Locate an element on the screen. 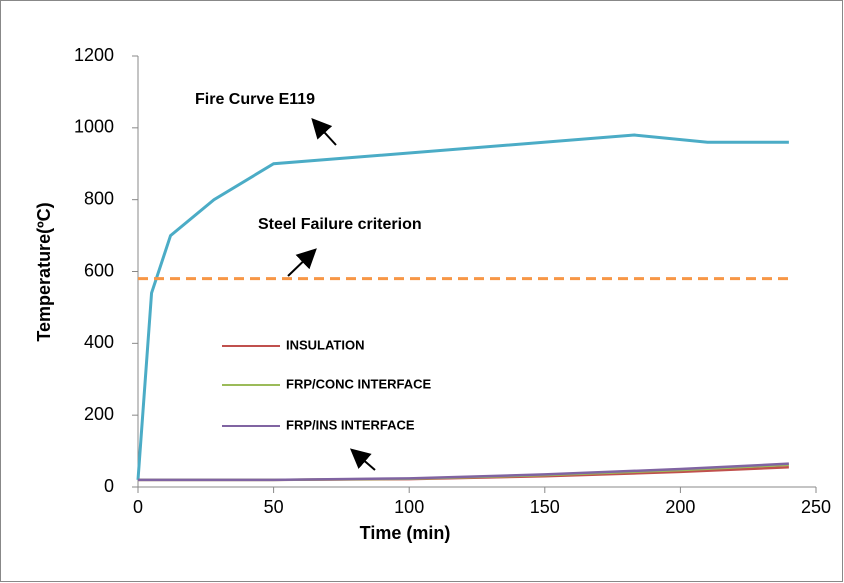  y-tick-label: 400 is located at coordinates (99, 342).